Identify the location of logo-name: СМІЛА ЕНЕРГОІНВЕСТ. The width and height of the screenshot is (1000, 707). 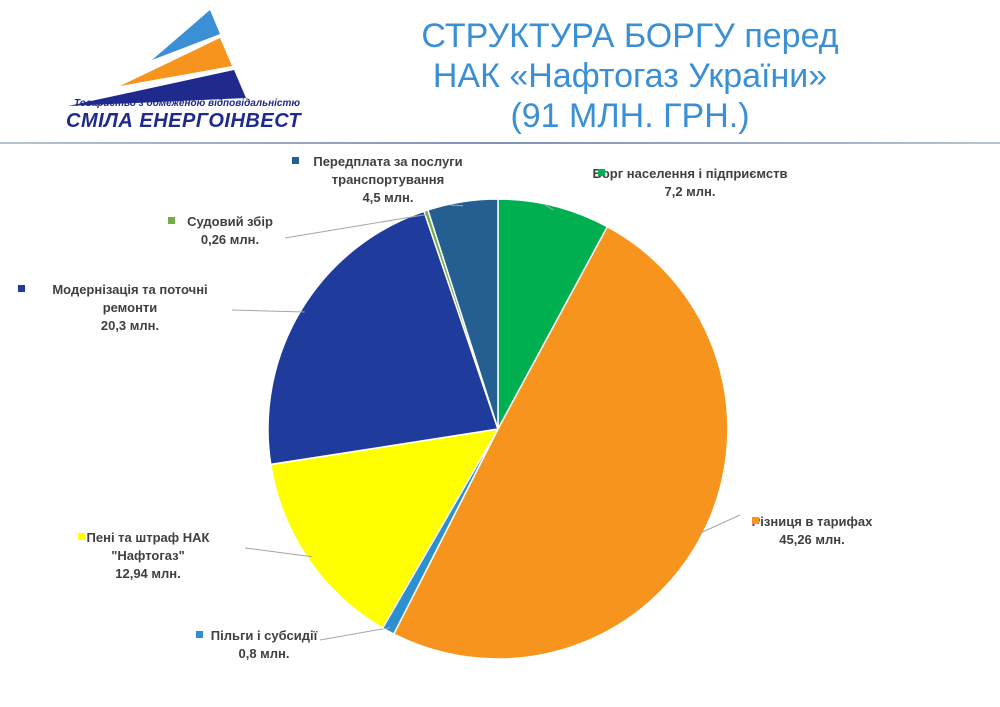
(184, 121).